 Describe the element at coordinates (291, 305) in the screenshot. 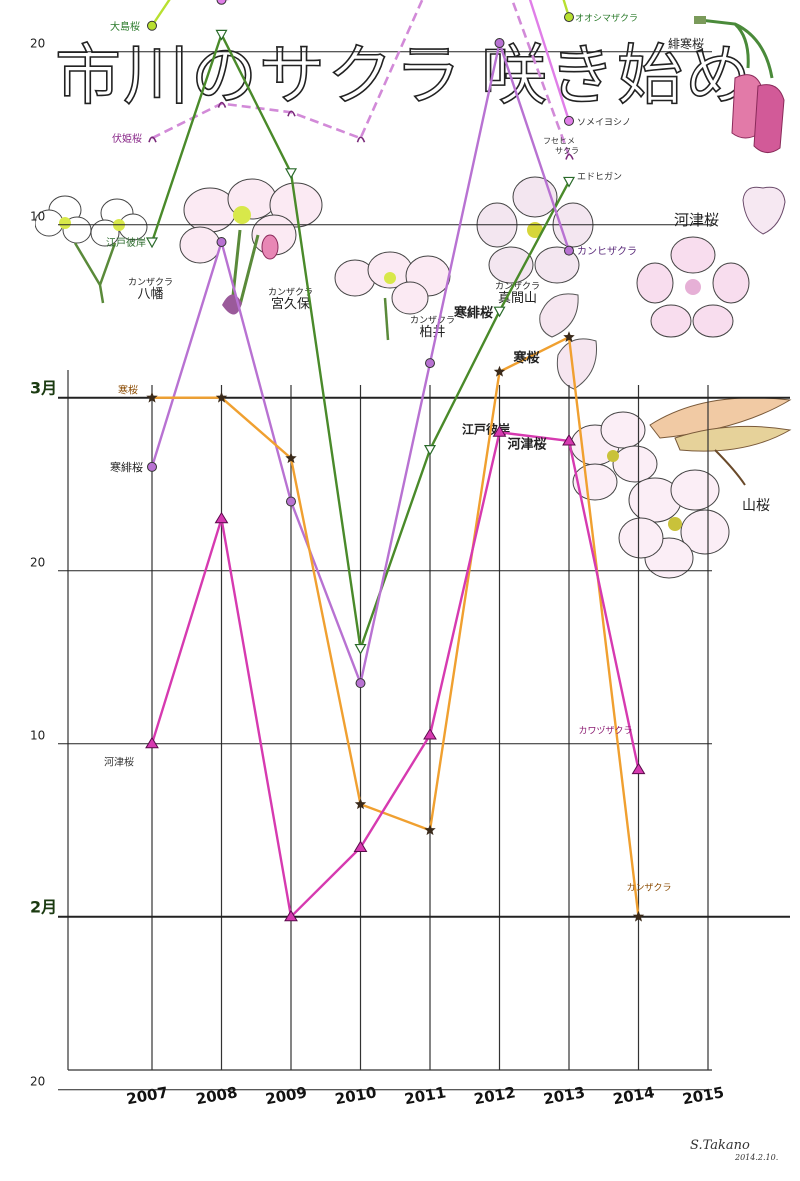

I see `miyakubo-name: 宮久保` at that location.